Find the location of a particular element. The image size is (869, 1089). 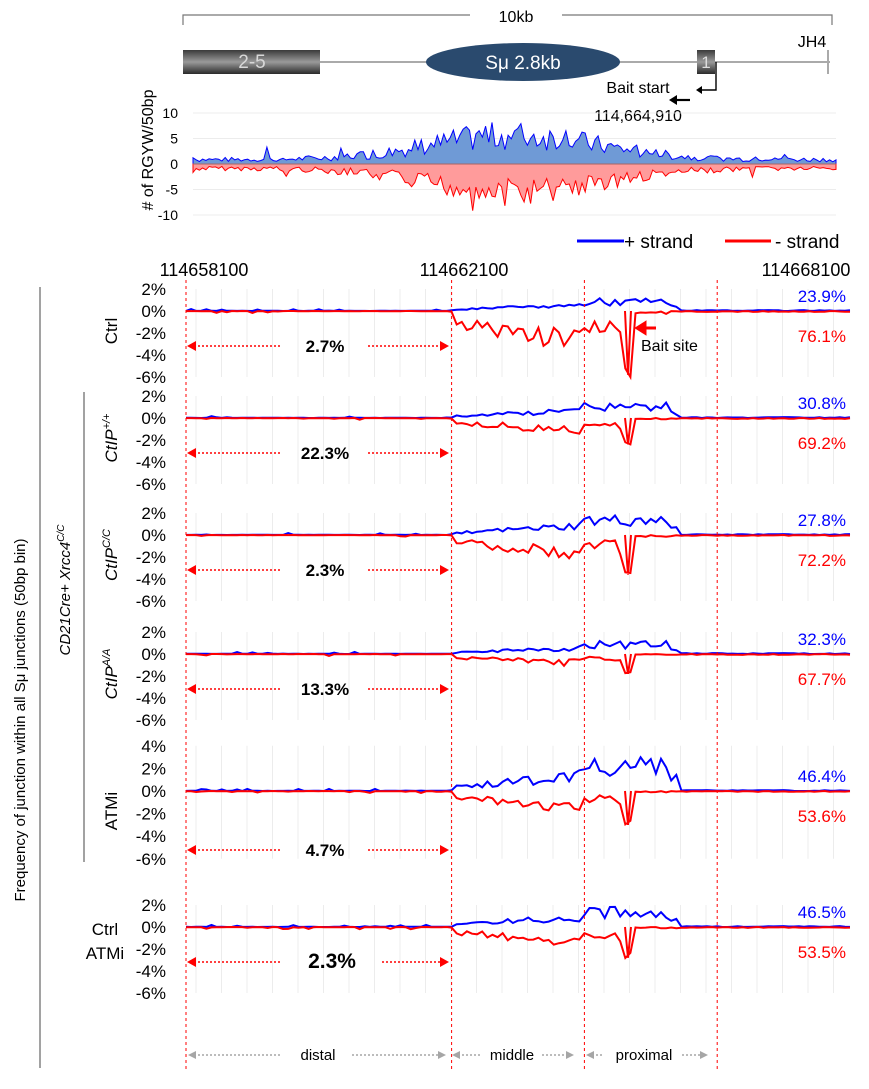

legend-plus-label: + strand is located at coordinates (658, 242).